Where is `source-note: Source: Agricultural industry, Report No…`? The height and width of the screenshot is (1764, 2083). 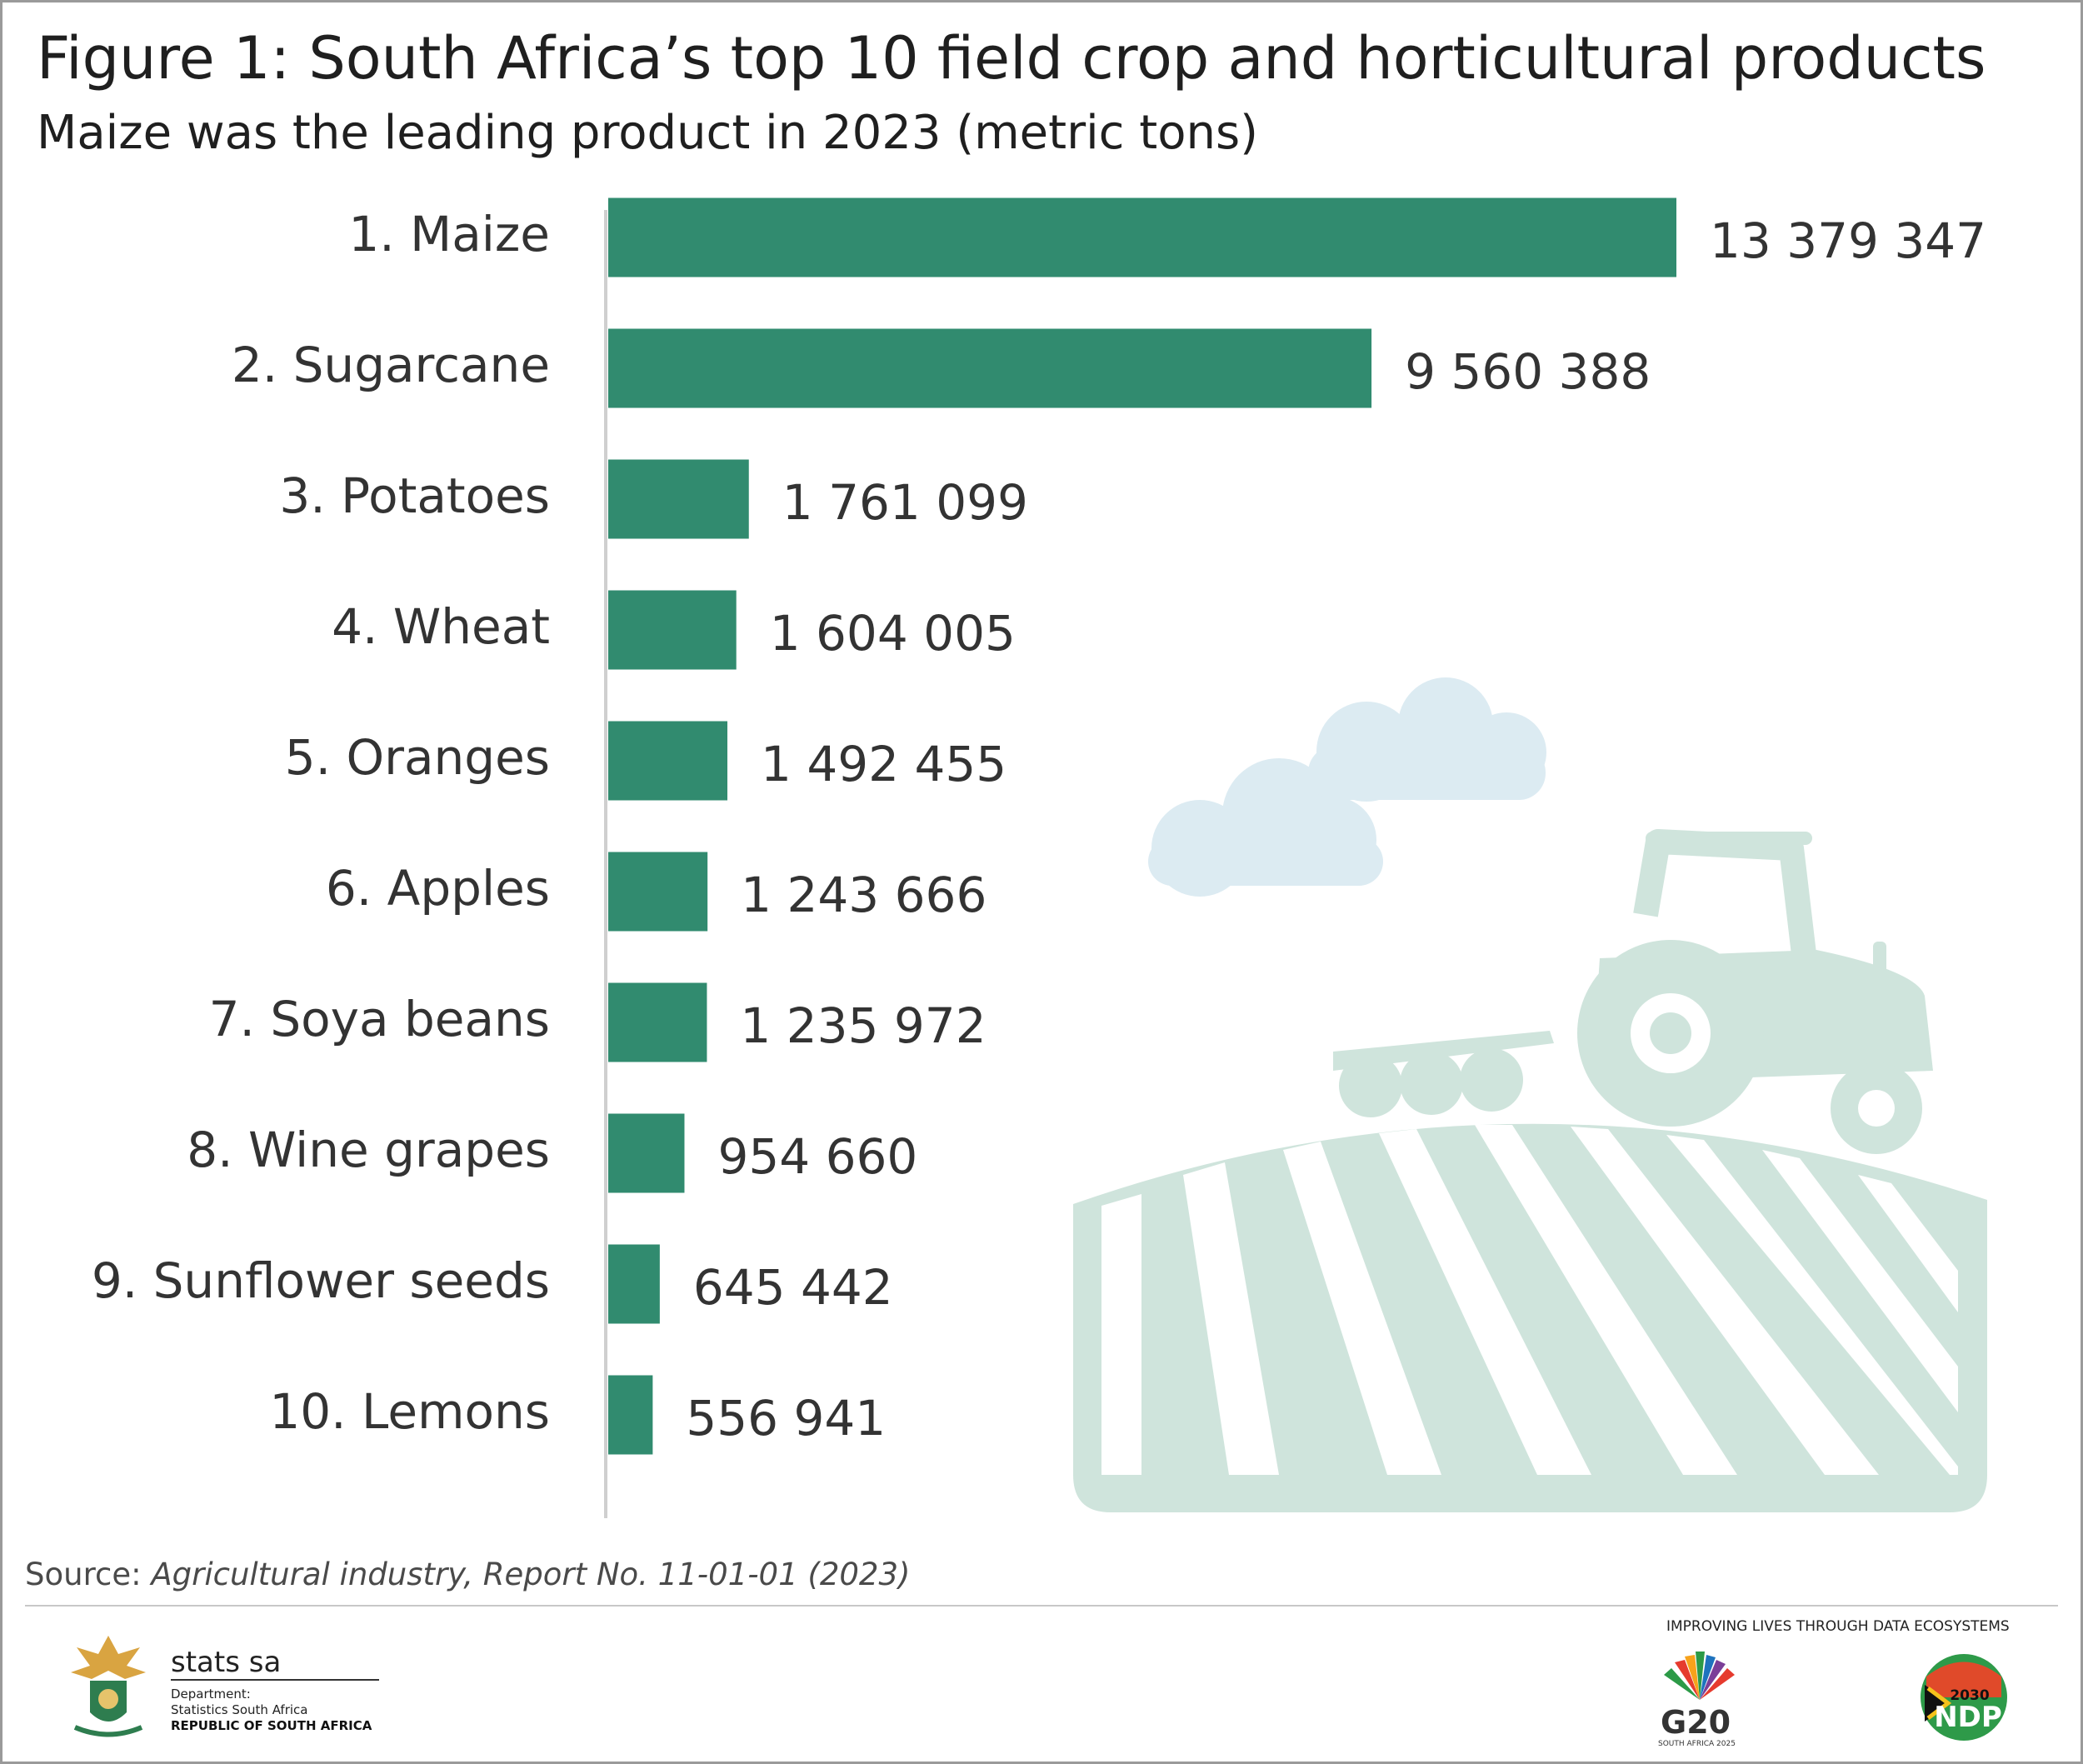
source-note: Source: Agricultural industry, Report No… is located at coordinates (468, 1575).